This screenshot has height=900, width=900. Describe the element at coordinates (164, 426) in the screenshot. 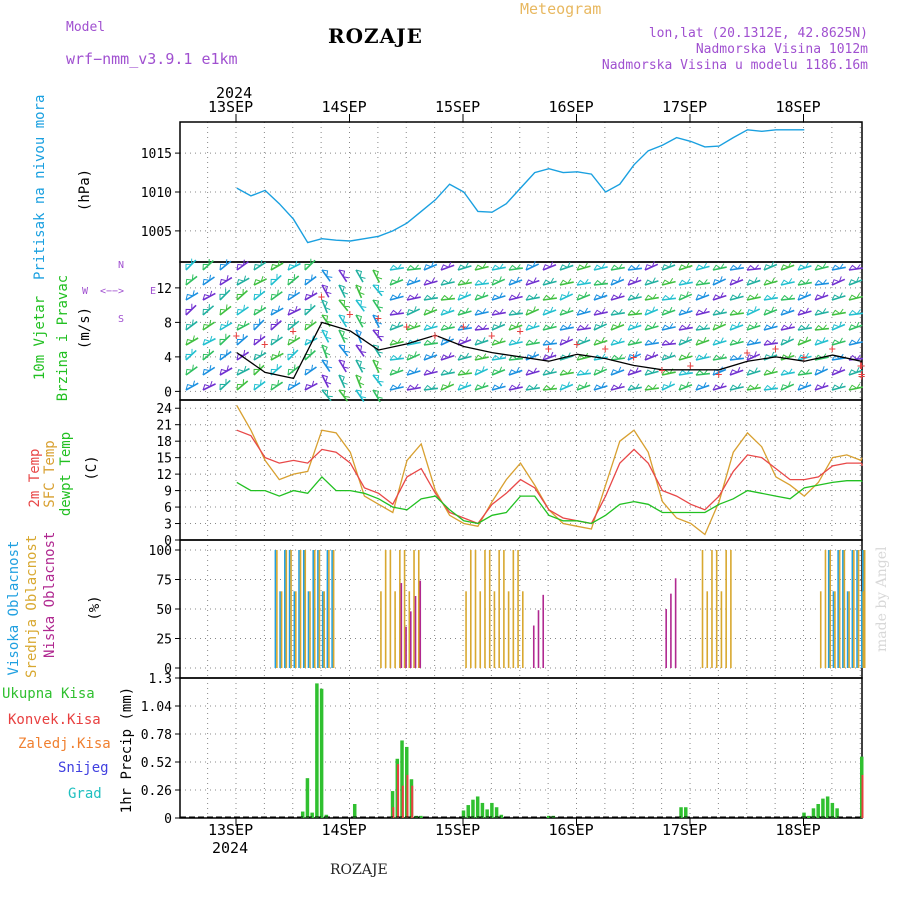

I see `y-tick-label: 21` at that location.